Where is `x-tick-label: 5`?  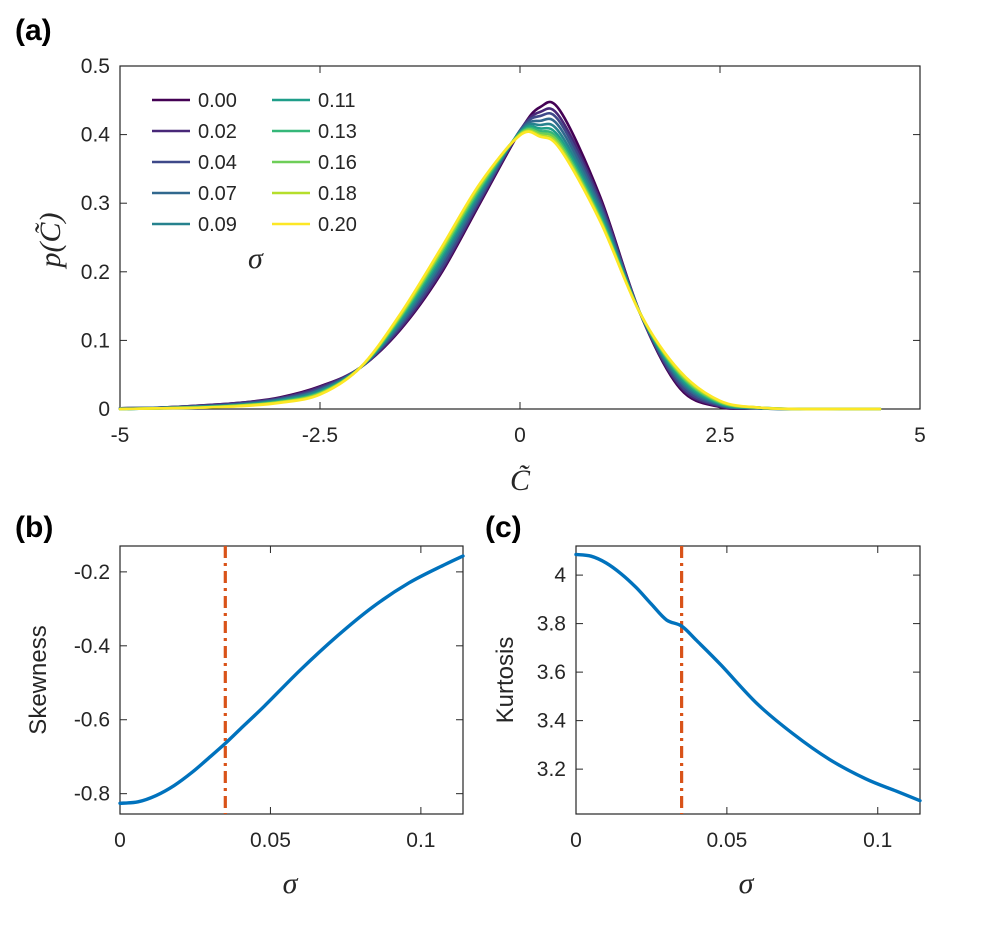 x-tick-label: 5 is located at coordinates (920, 435).